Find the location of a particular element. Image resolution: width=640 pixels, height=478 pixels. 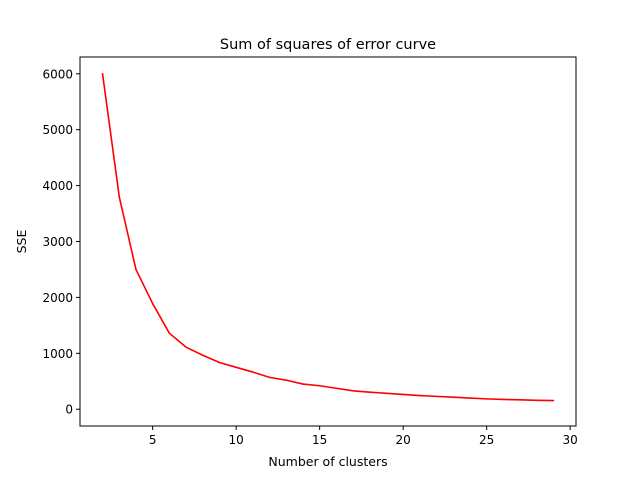

x-tick-label: 25 is located at coordinates (486, 440).